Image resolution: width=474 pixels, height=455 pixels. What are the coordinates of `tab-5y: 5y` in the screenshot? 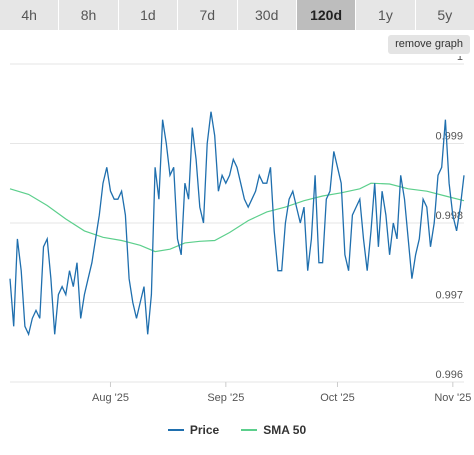 It's located at (444, 15).